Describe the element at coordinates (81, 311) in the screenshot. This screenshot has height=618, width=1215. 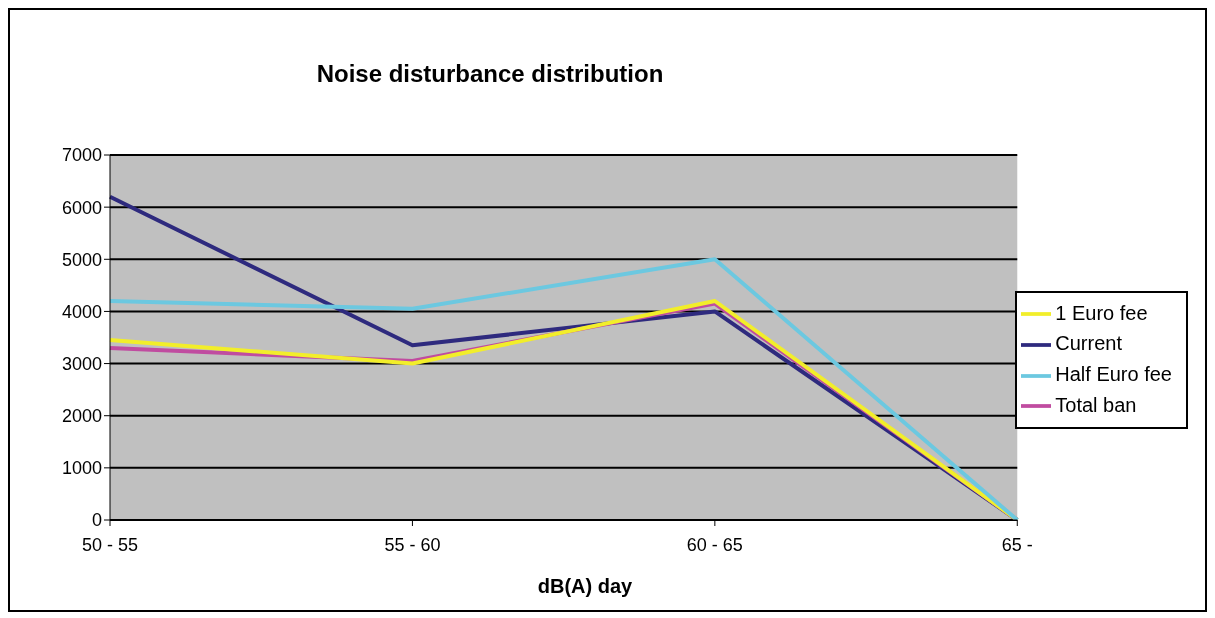
I see `y-tick-label: 4000` at that location.